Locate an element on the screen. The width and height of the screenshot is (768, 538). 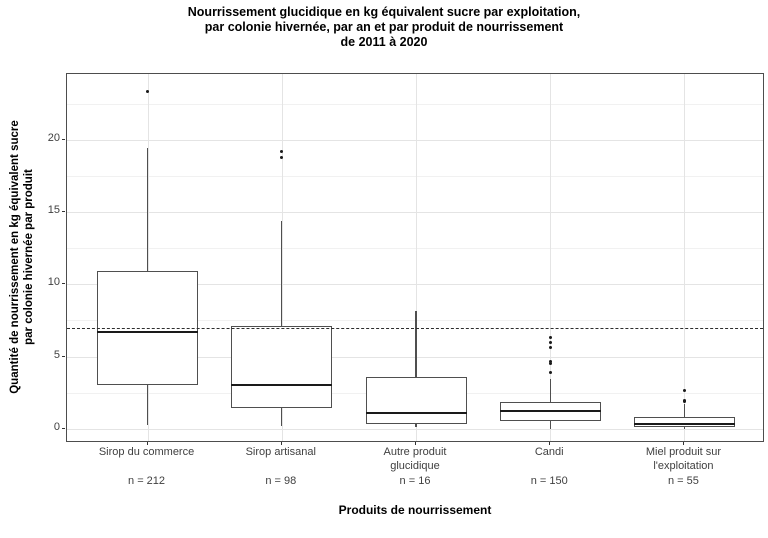
y-tick-label: 20 is located at coordinates (53, 138).